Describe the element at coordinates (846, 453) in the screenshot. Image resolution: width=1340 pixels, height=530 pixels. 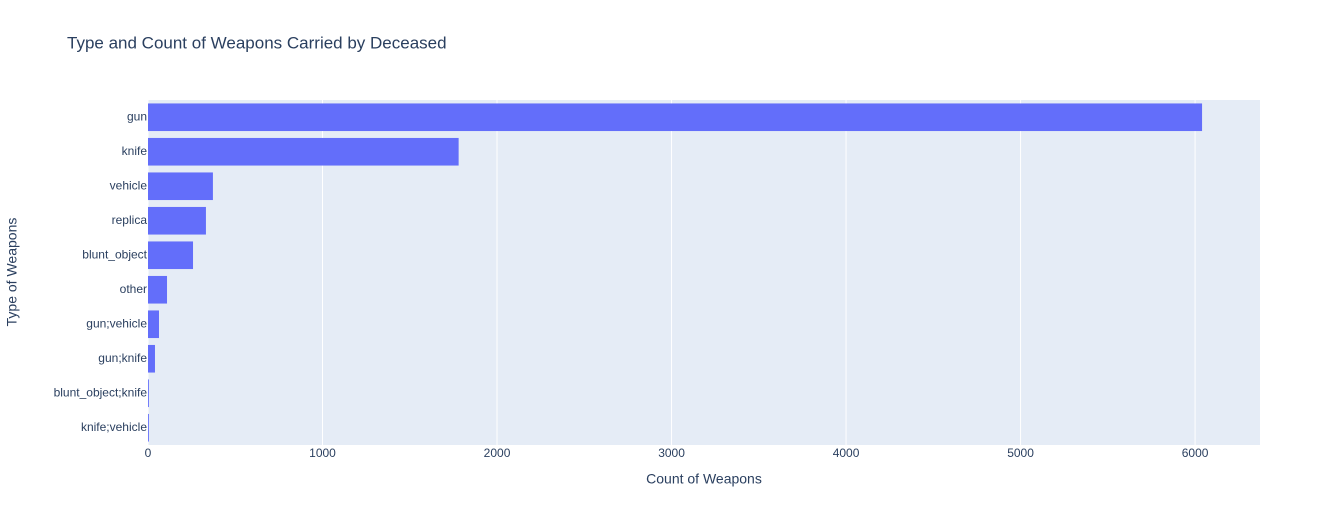
I see `x-tick-label: 4000` at that location.